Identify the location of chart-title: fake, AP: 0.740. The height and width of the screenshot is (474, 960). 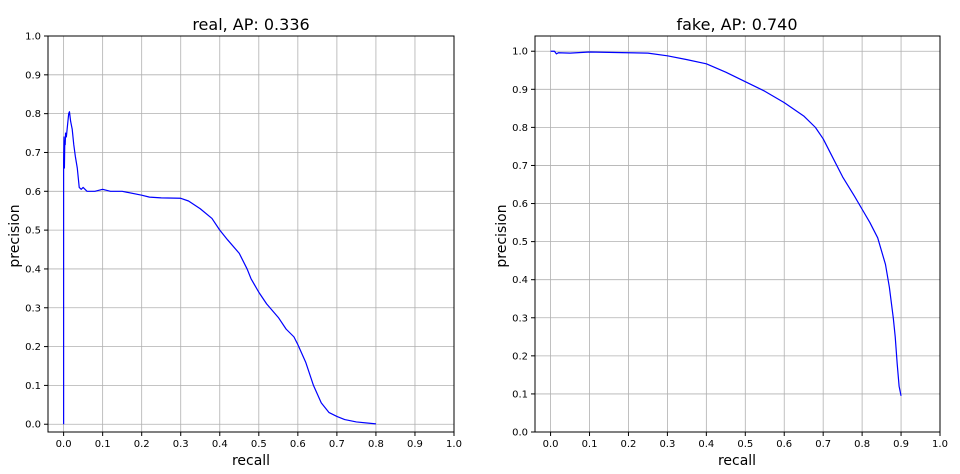
(736, 24).